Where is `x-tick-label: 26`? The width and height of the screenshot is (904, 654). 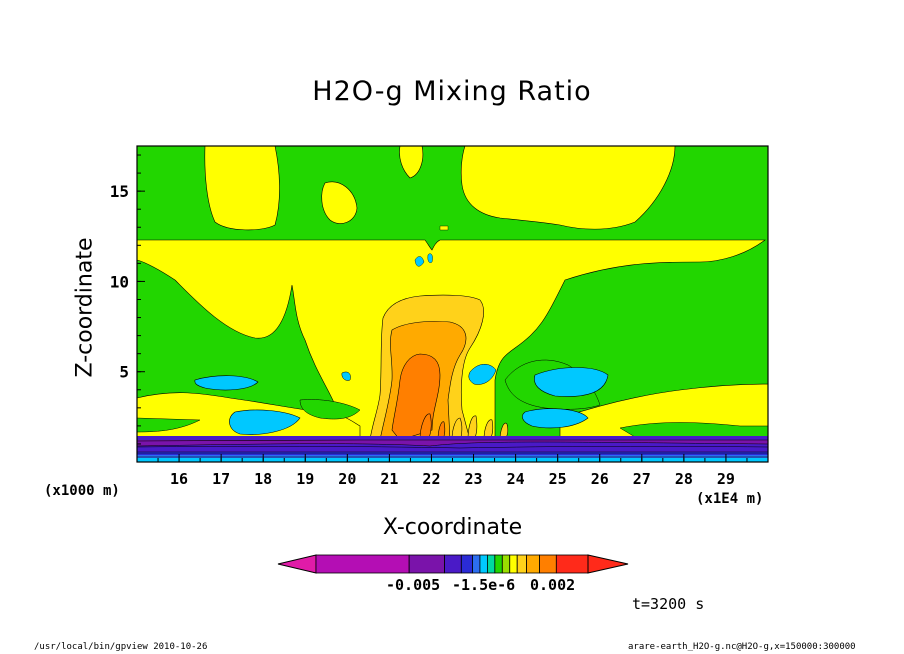
x-tick-label: 26 is located at coordinates (600, 479).